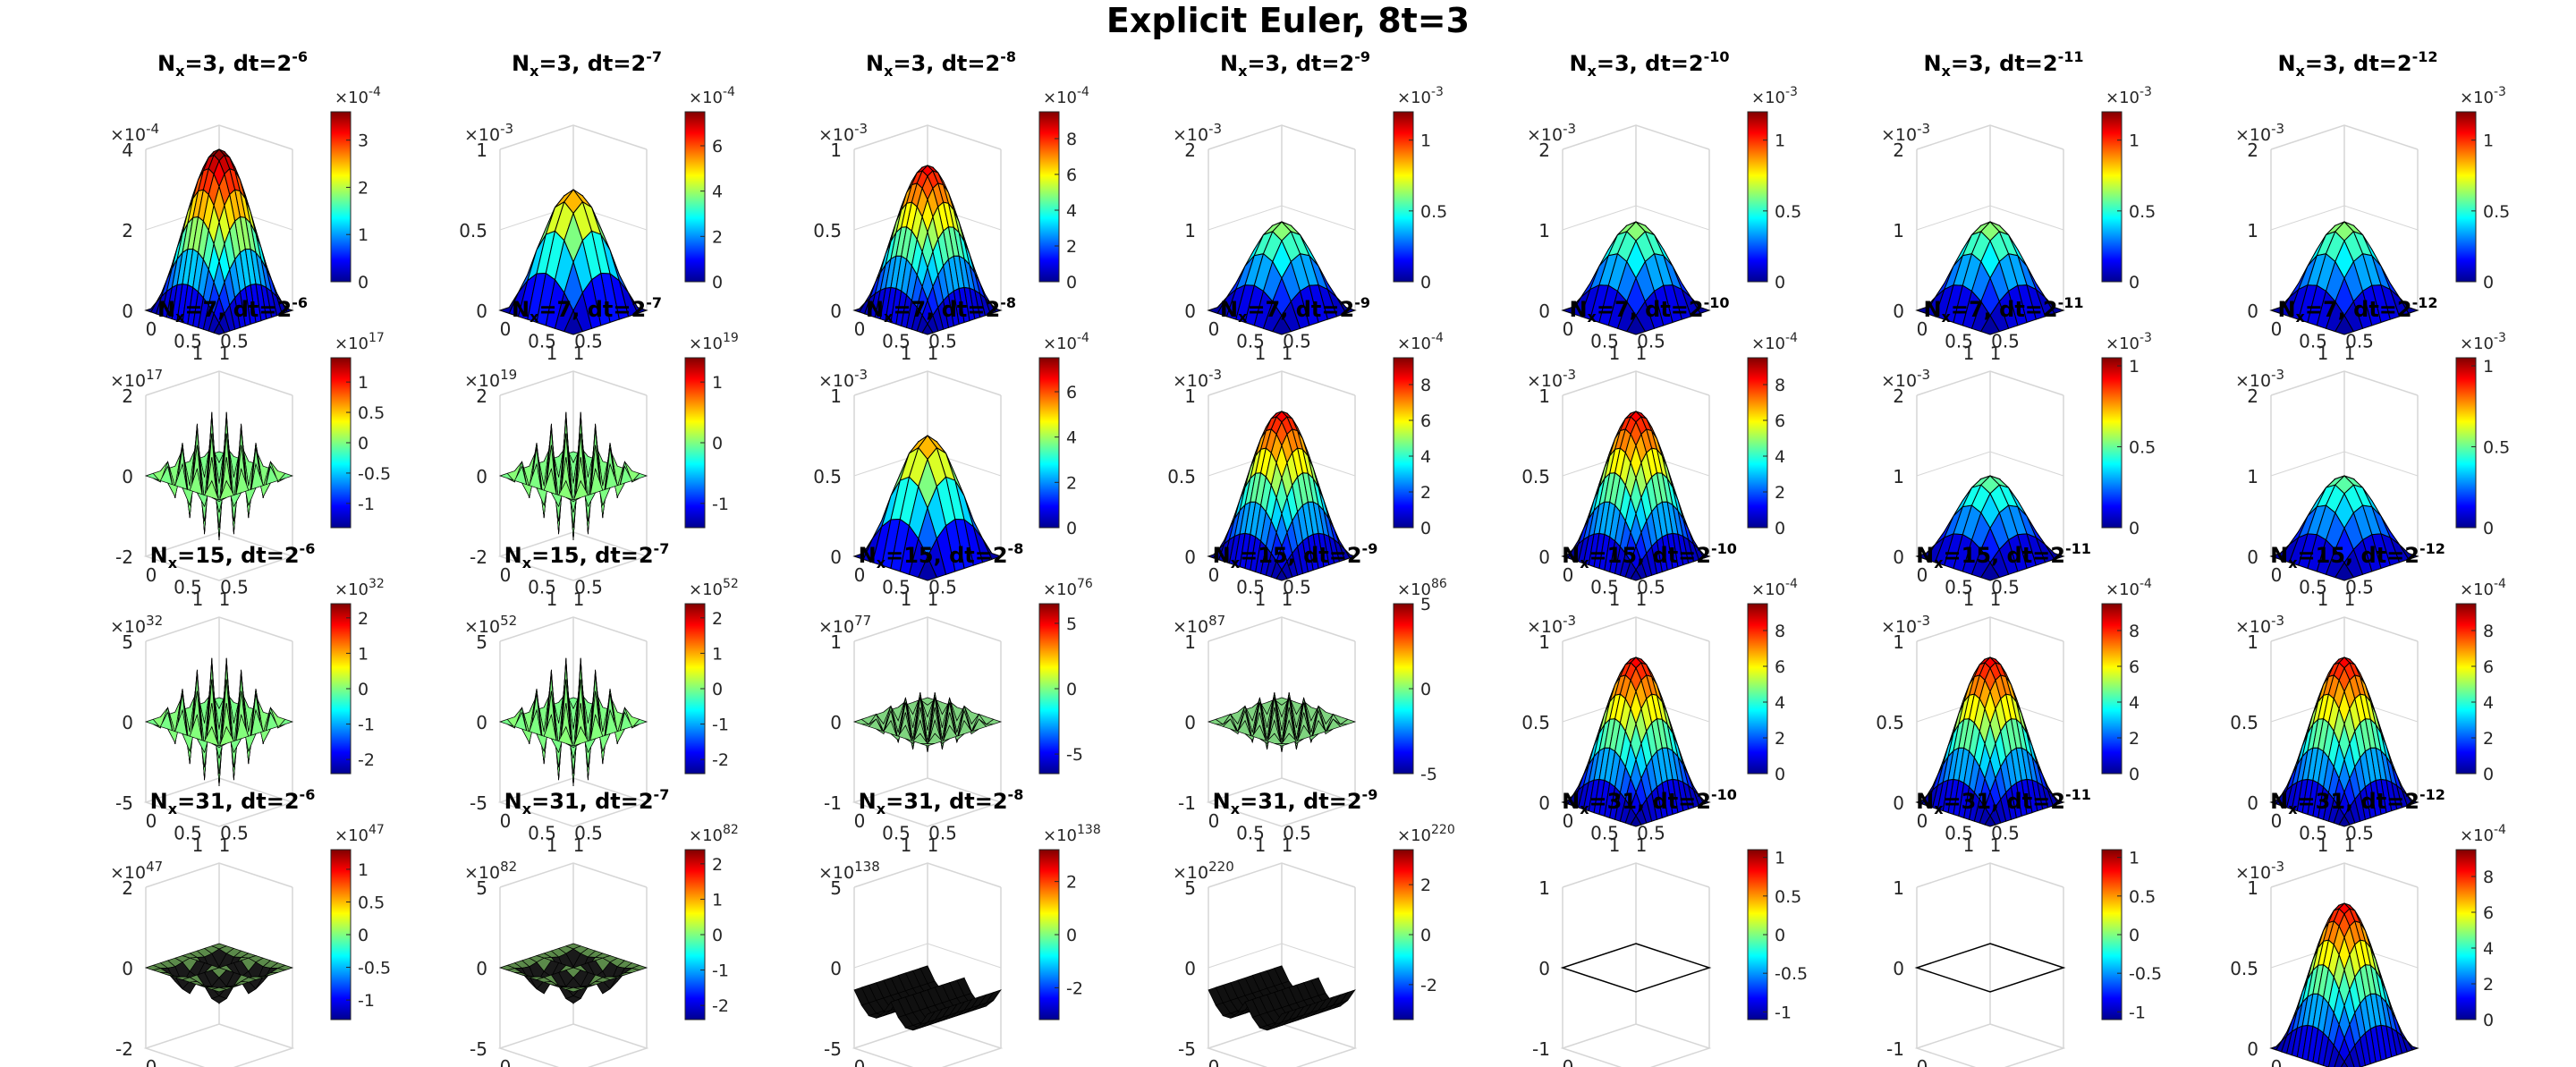 The height and width of the screenshot is (1067, 2576). What do you see at coordinates (849, 871) in the screenshot?
I see `z-exponent-label: ×10138` at bounding box center [849, 871].